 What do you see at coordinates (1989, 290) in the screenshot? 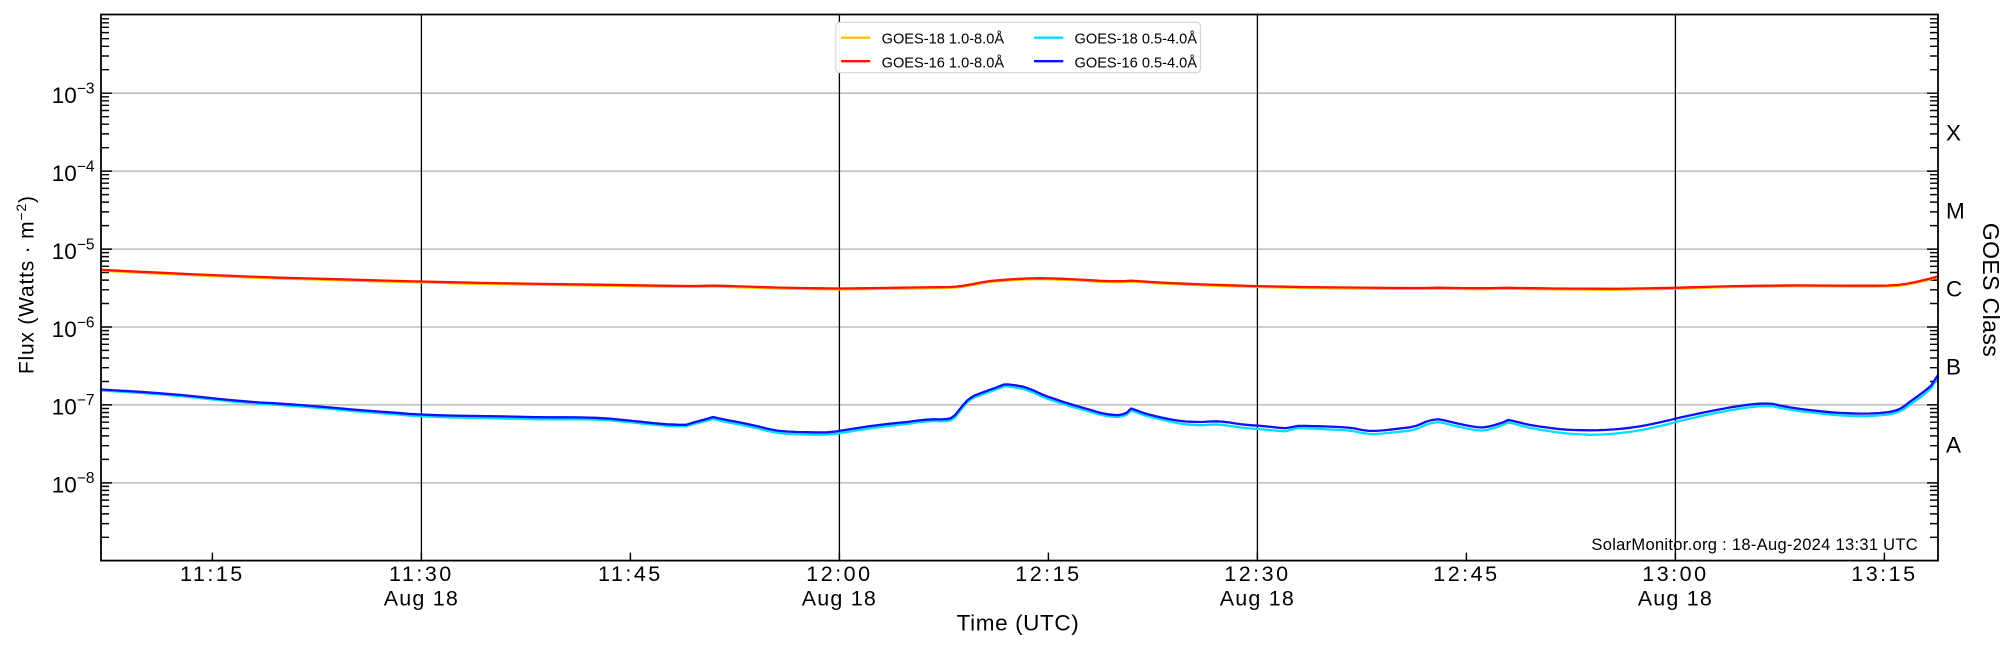
I see `svg-text: GOES Class` at bounding box center [1989, 290].